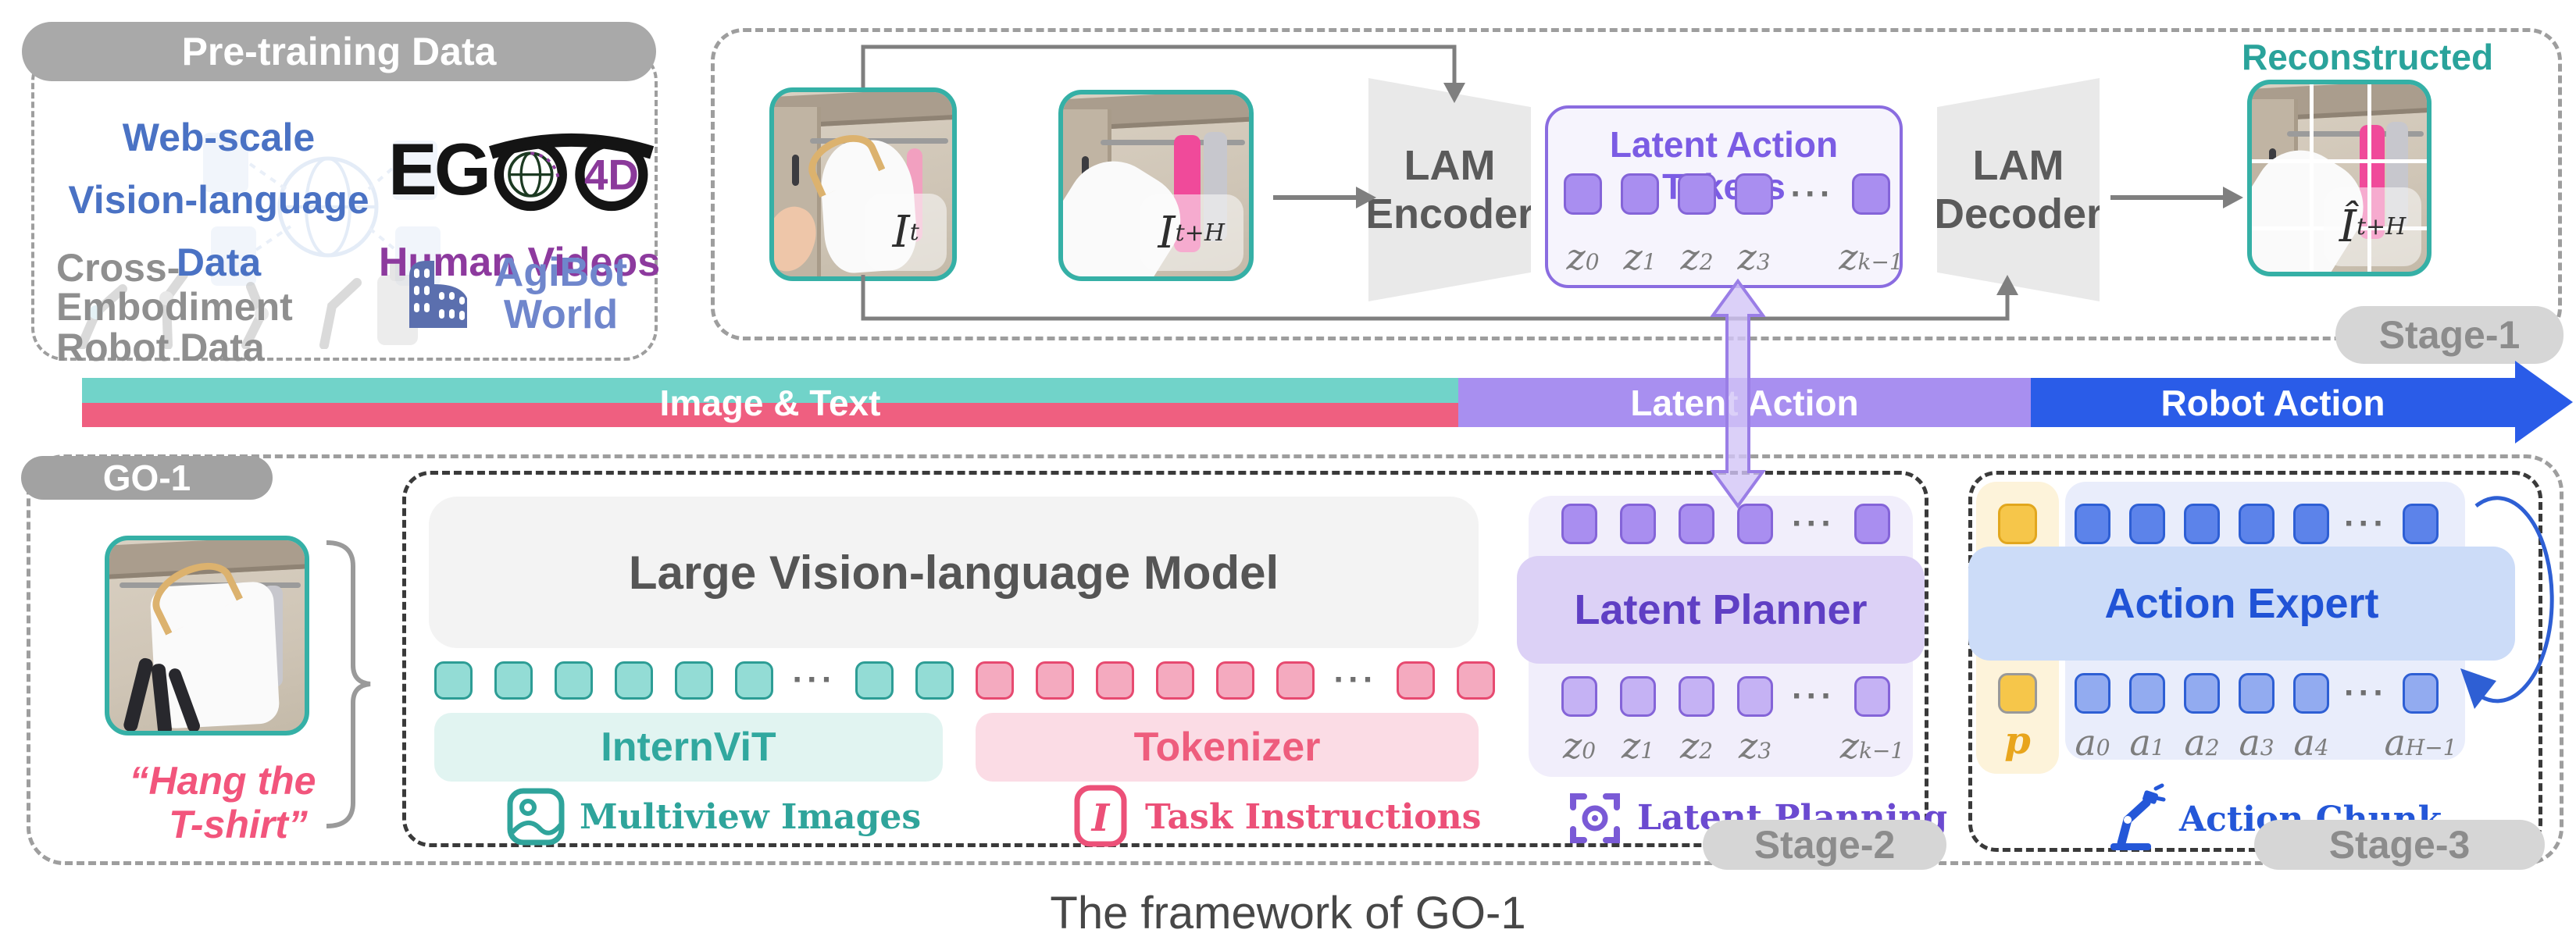  Describe the element at coordinates (751, 816) in the screenshot. I see `multiview-images-label: Multiview Images` at that location.